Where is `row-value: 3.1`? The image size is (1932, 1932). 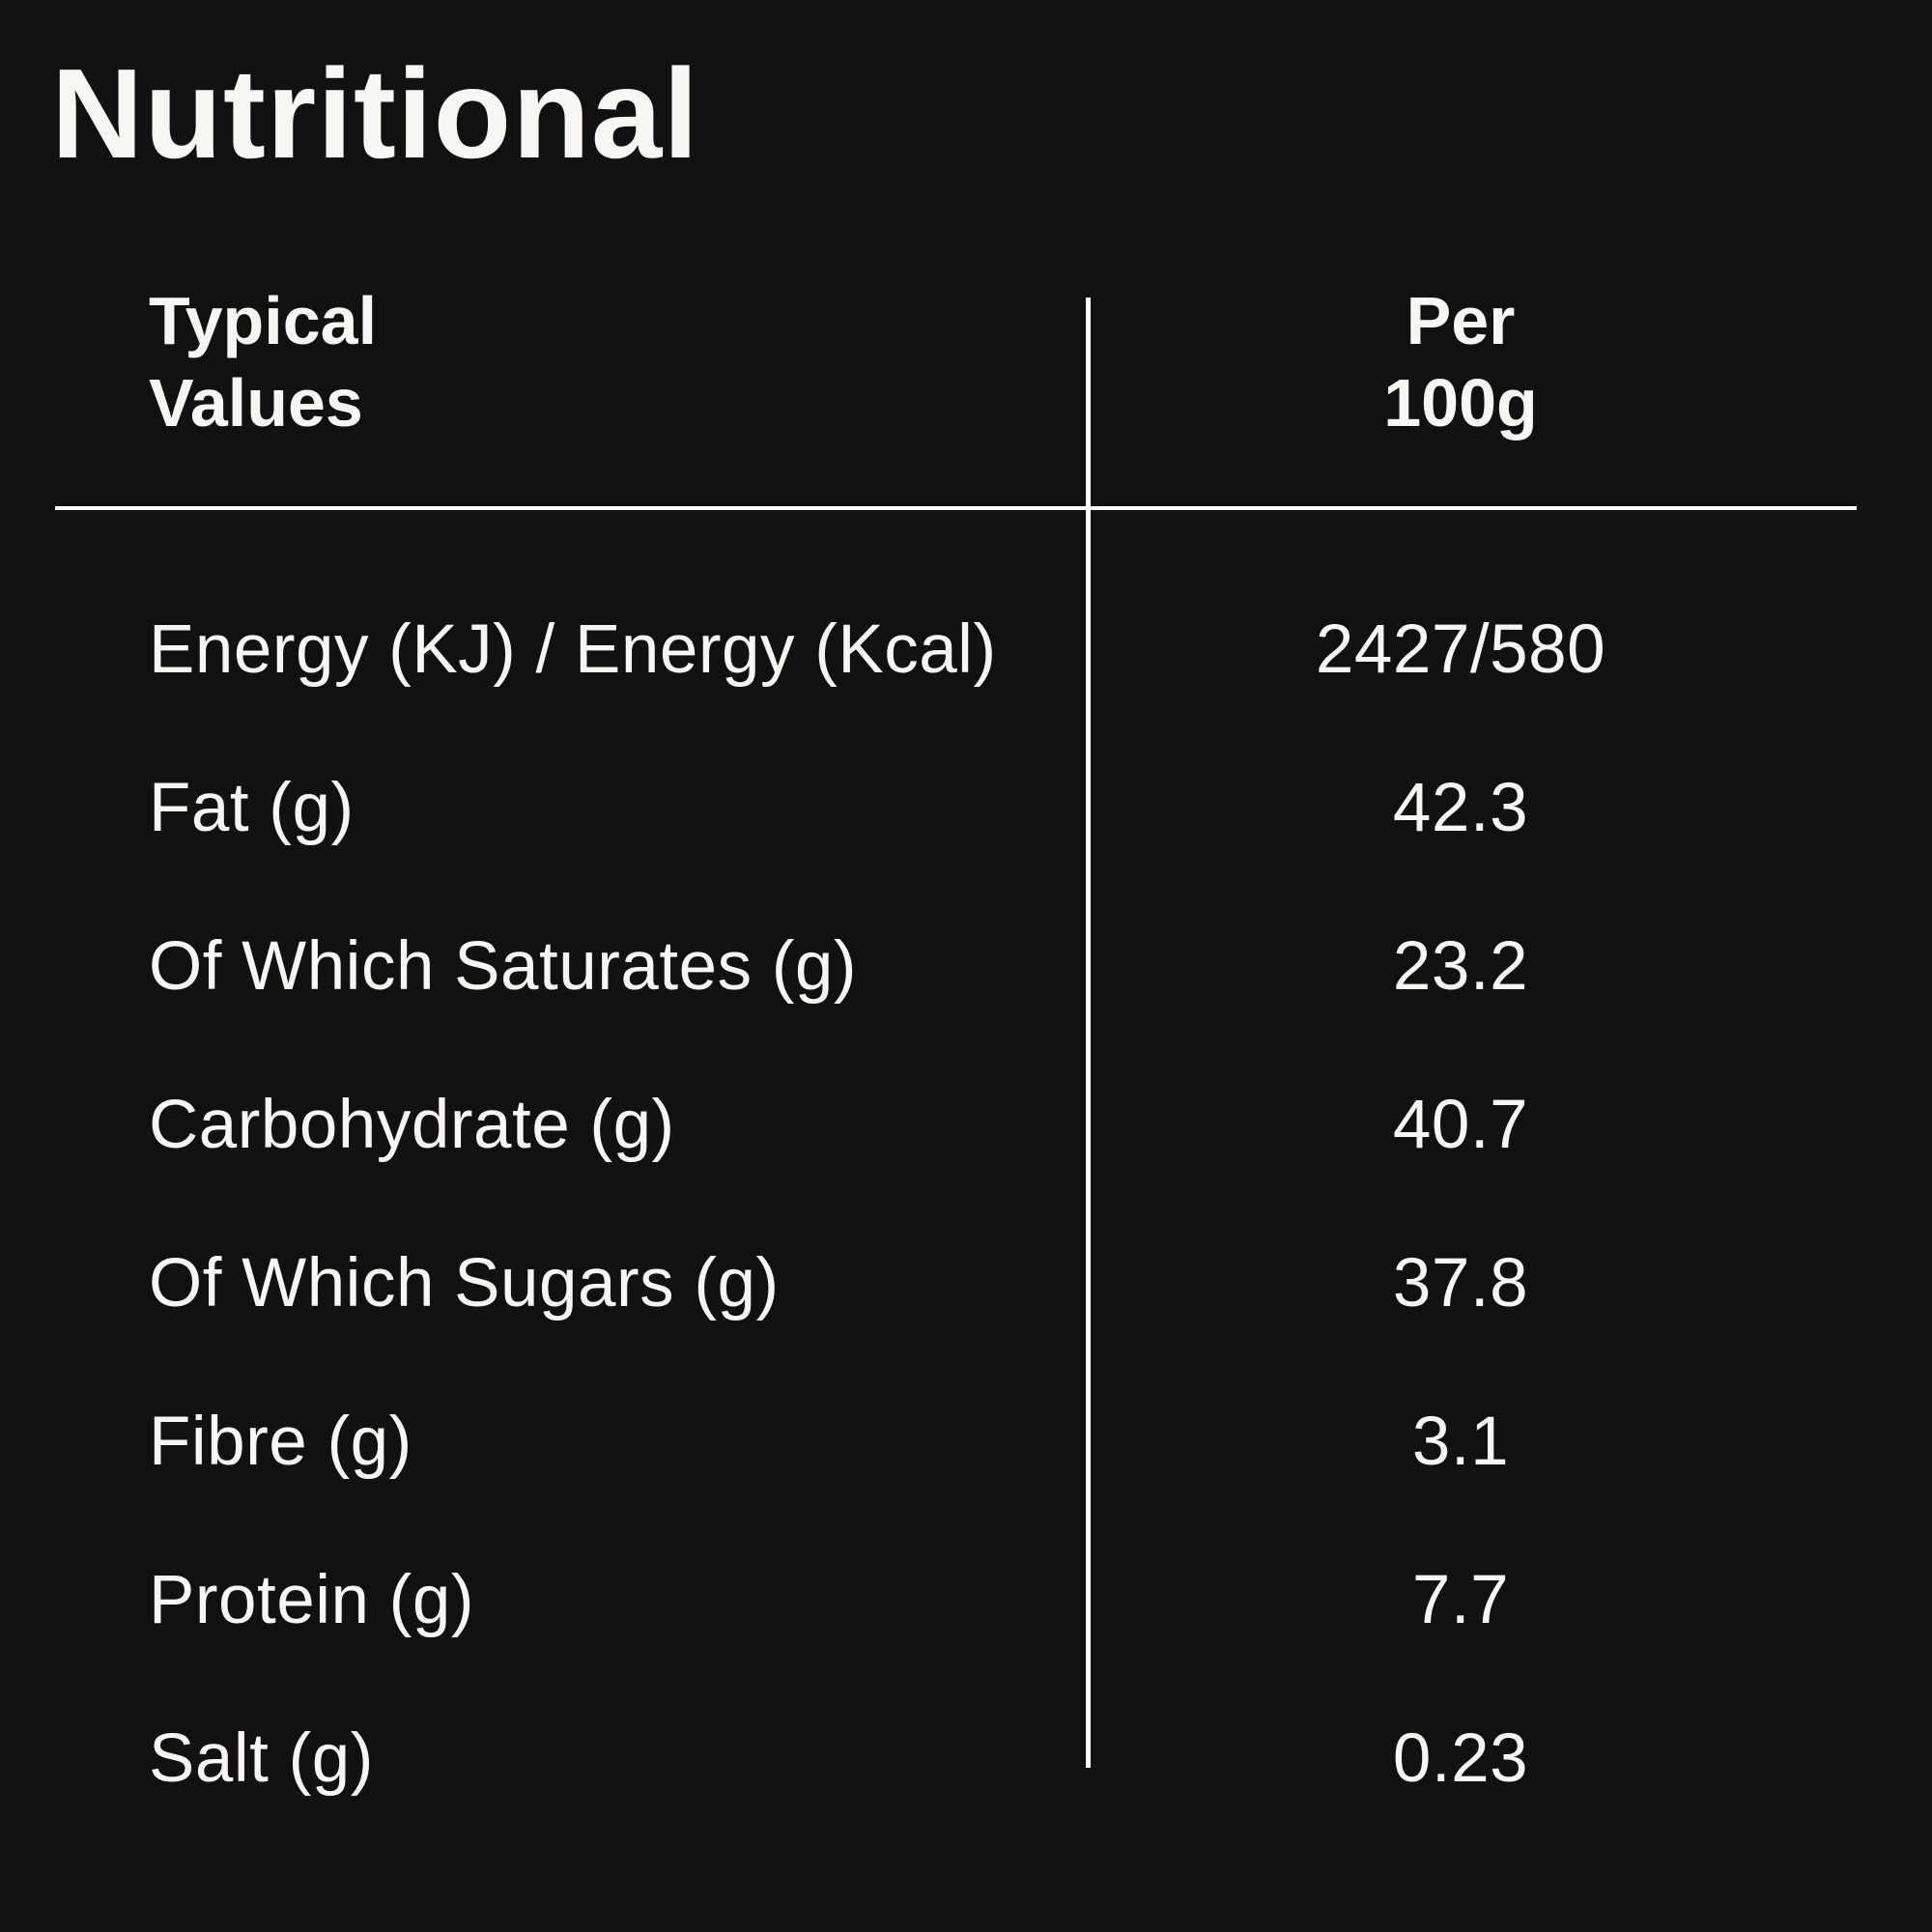 row-value: 3.1 is located at coordinates (1460, 1441).